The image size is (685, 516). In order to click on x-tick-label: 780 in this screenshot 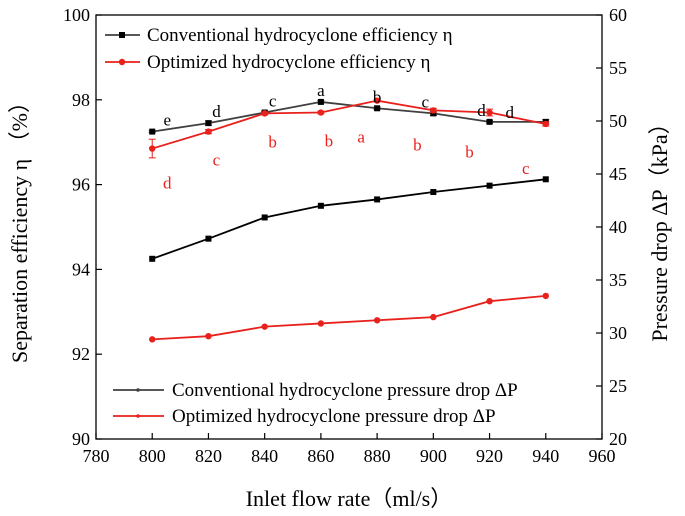, I will do `click(96, 456)`.